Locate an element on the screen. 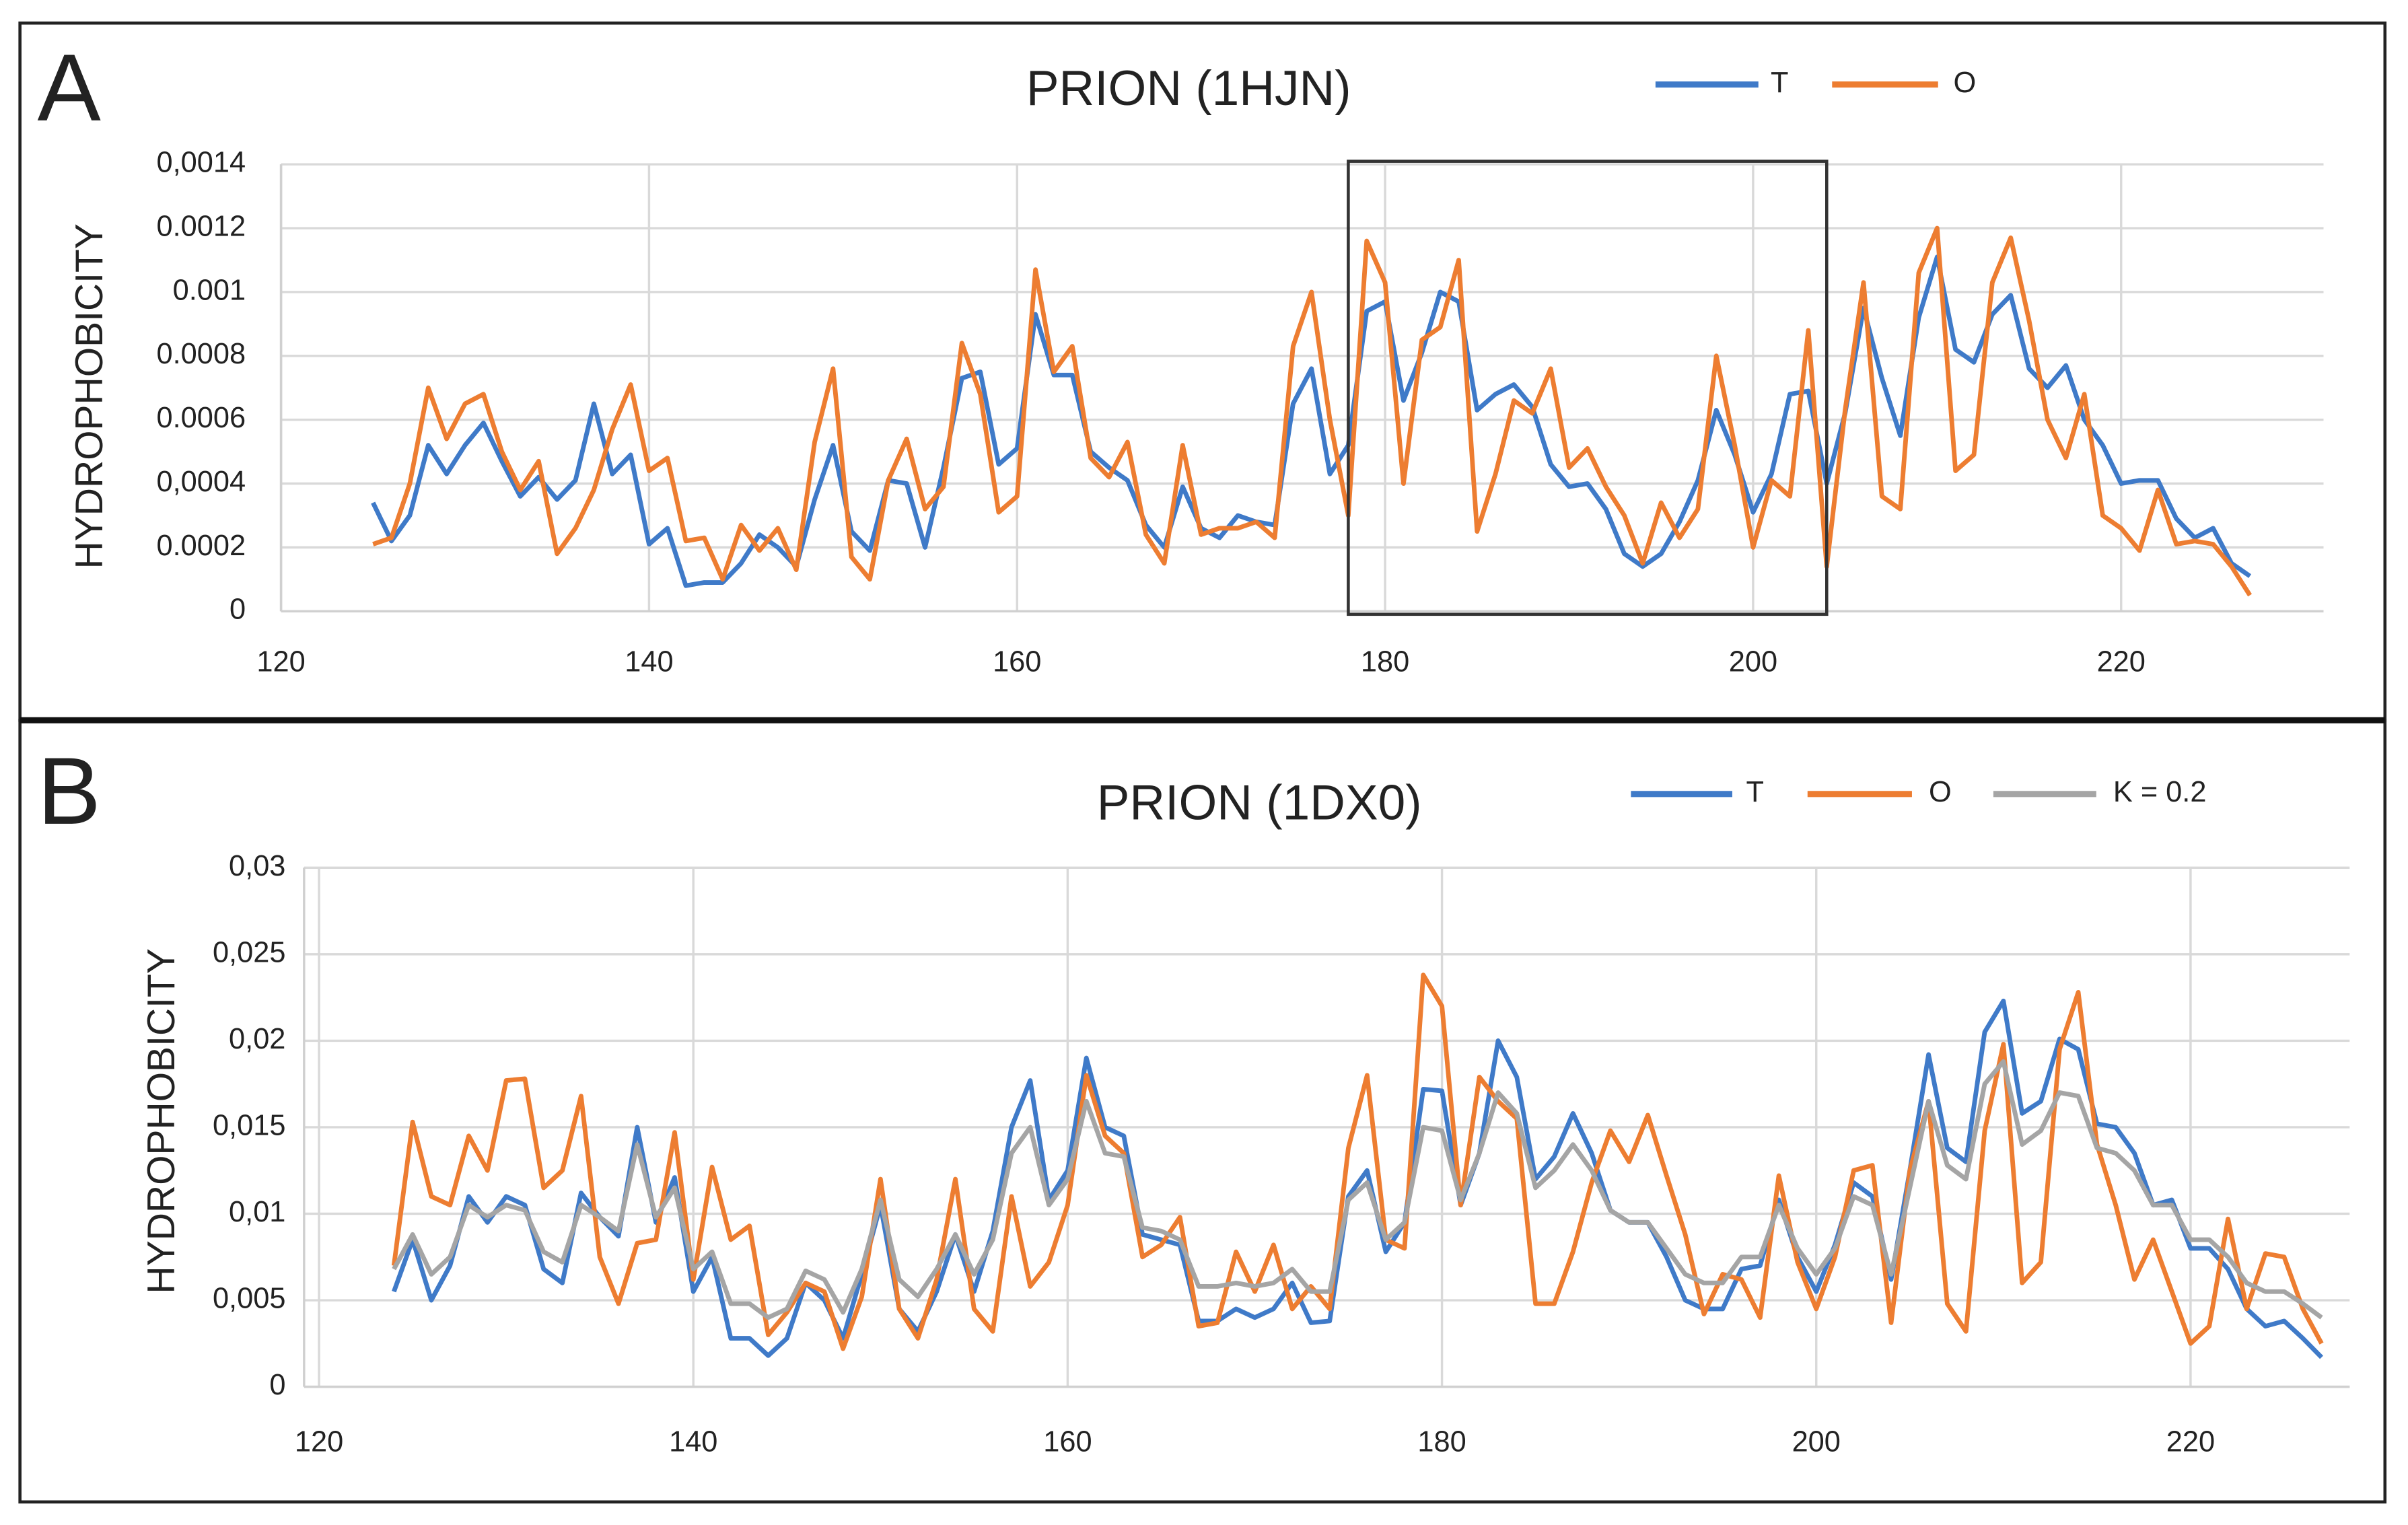  highlight-box is located at coordinates (1588, 388).